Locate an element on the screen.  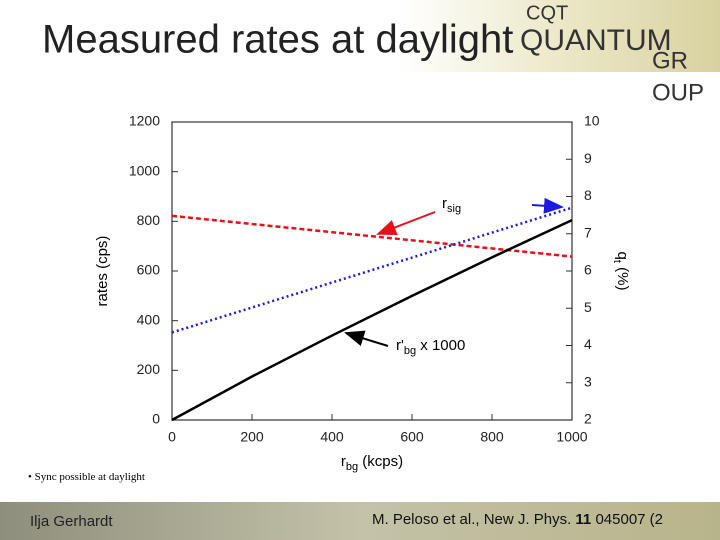
citation-post: 045007 (2 is located at coordinates (627, 519).